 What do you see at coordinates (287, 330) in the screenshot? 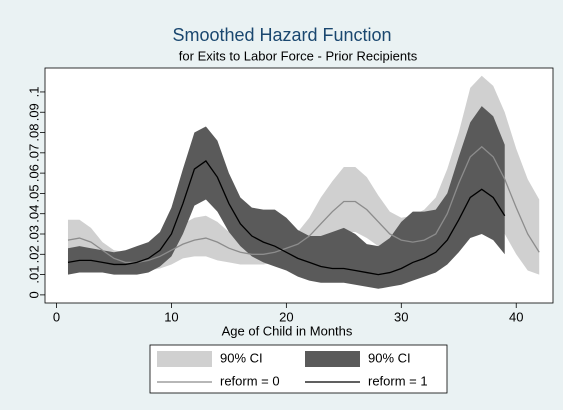
I see `x-axis-title: Age of Child in Months` at bounding box center [287, 330].